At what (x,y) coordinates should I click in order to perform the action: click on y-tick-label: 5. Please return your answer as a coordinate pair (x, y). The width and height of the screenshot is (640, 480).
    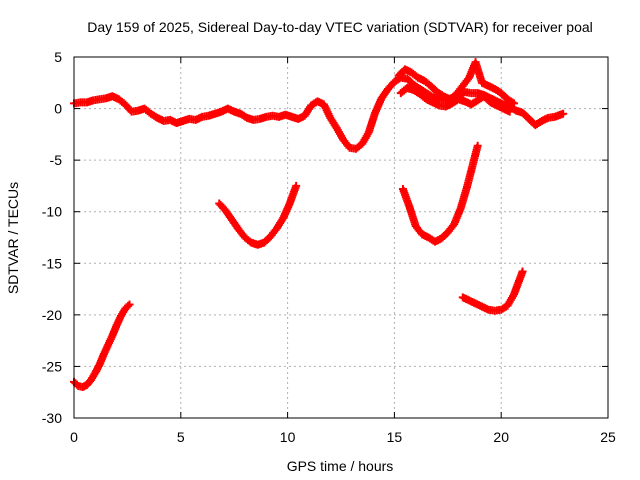
    Looking at the image, I should click on (58, 57).